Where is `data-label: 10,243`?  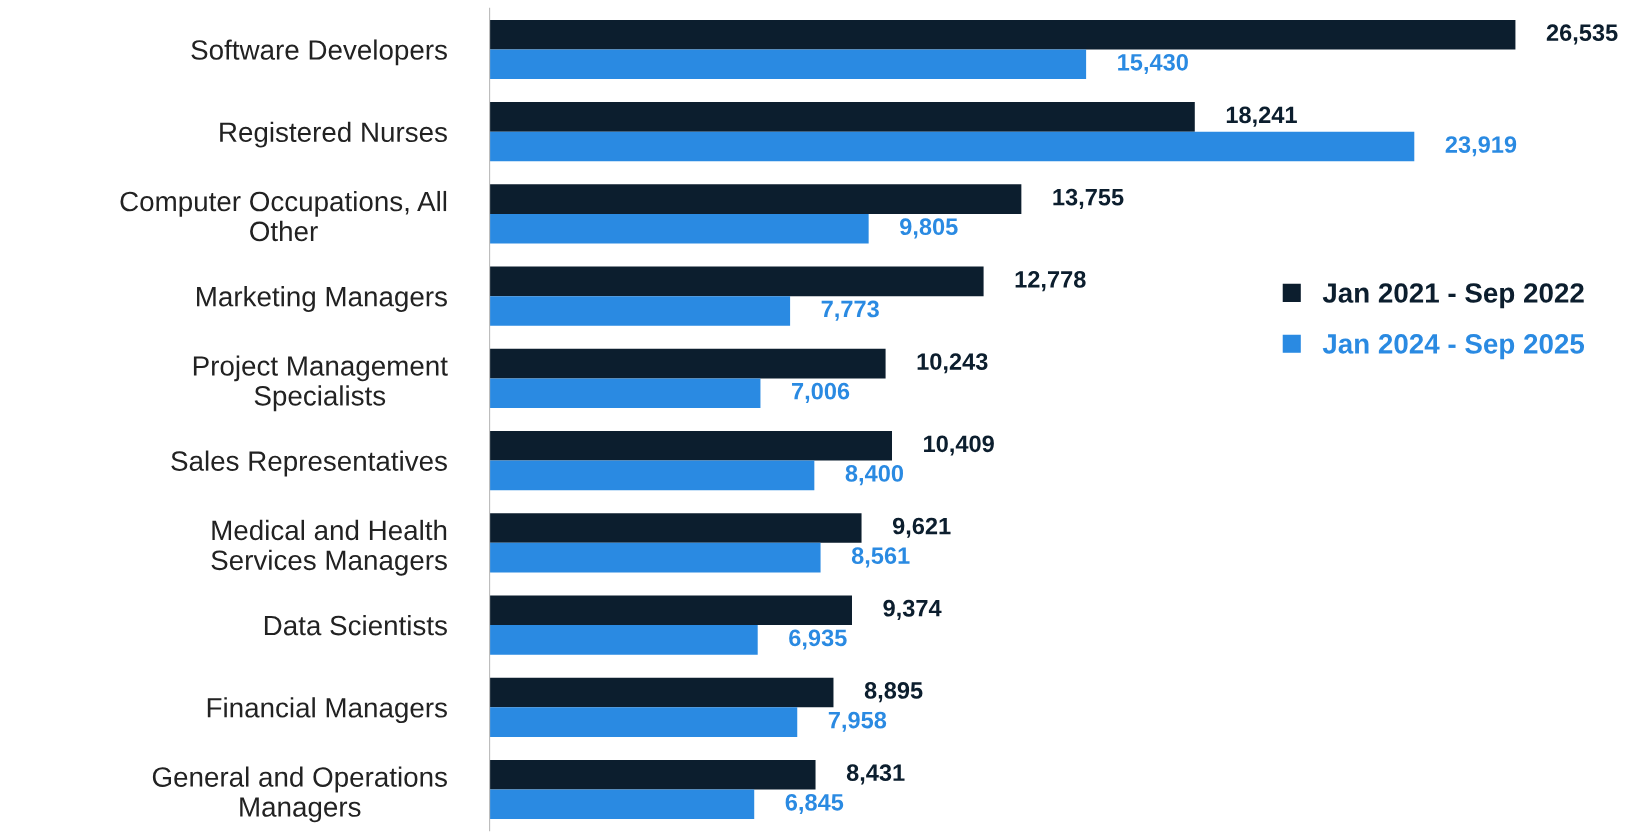 data-label: 10,243 is located at coordinates (952, 363).